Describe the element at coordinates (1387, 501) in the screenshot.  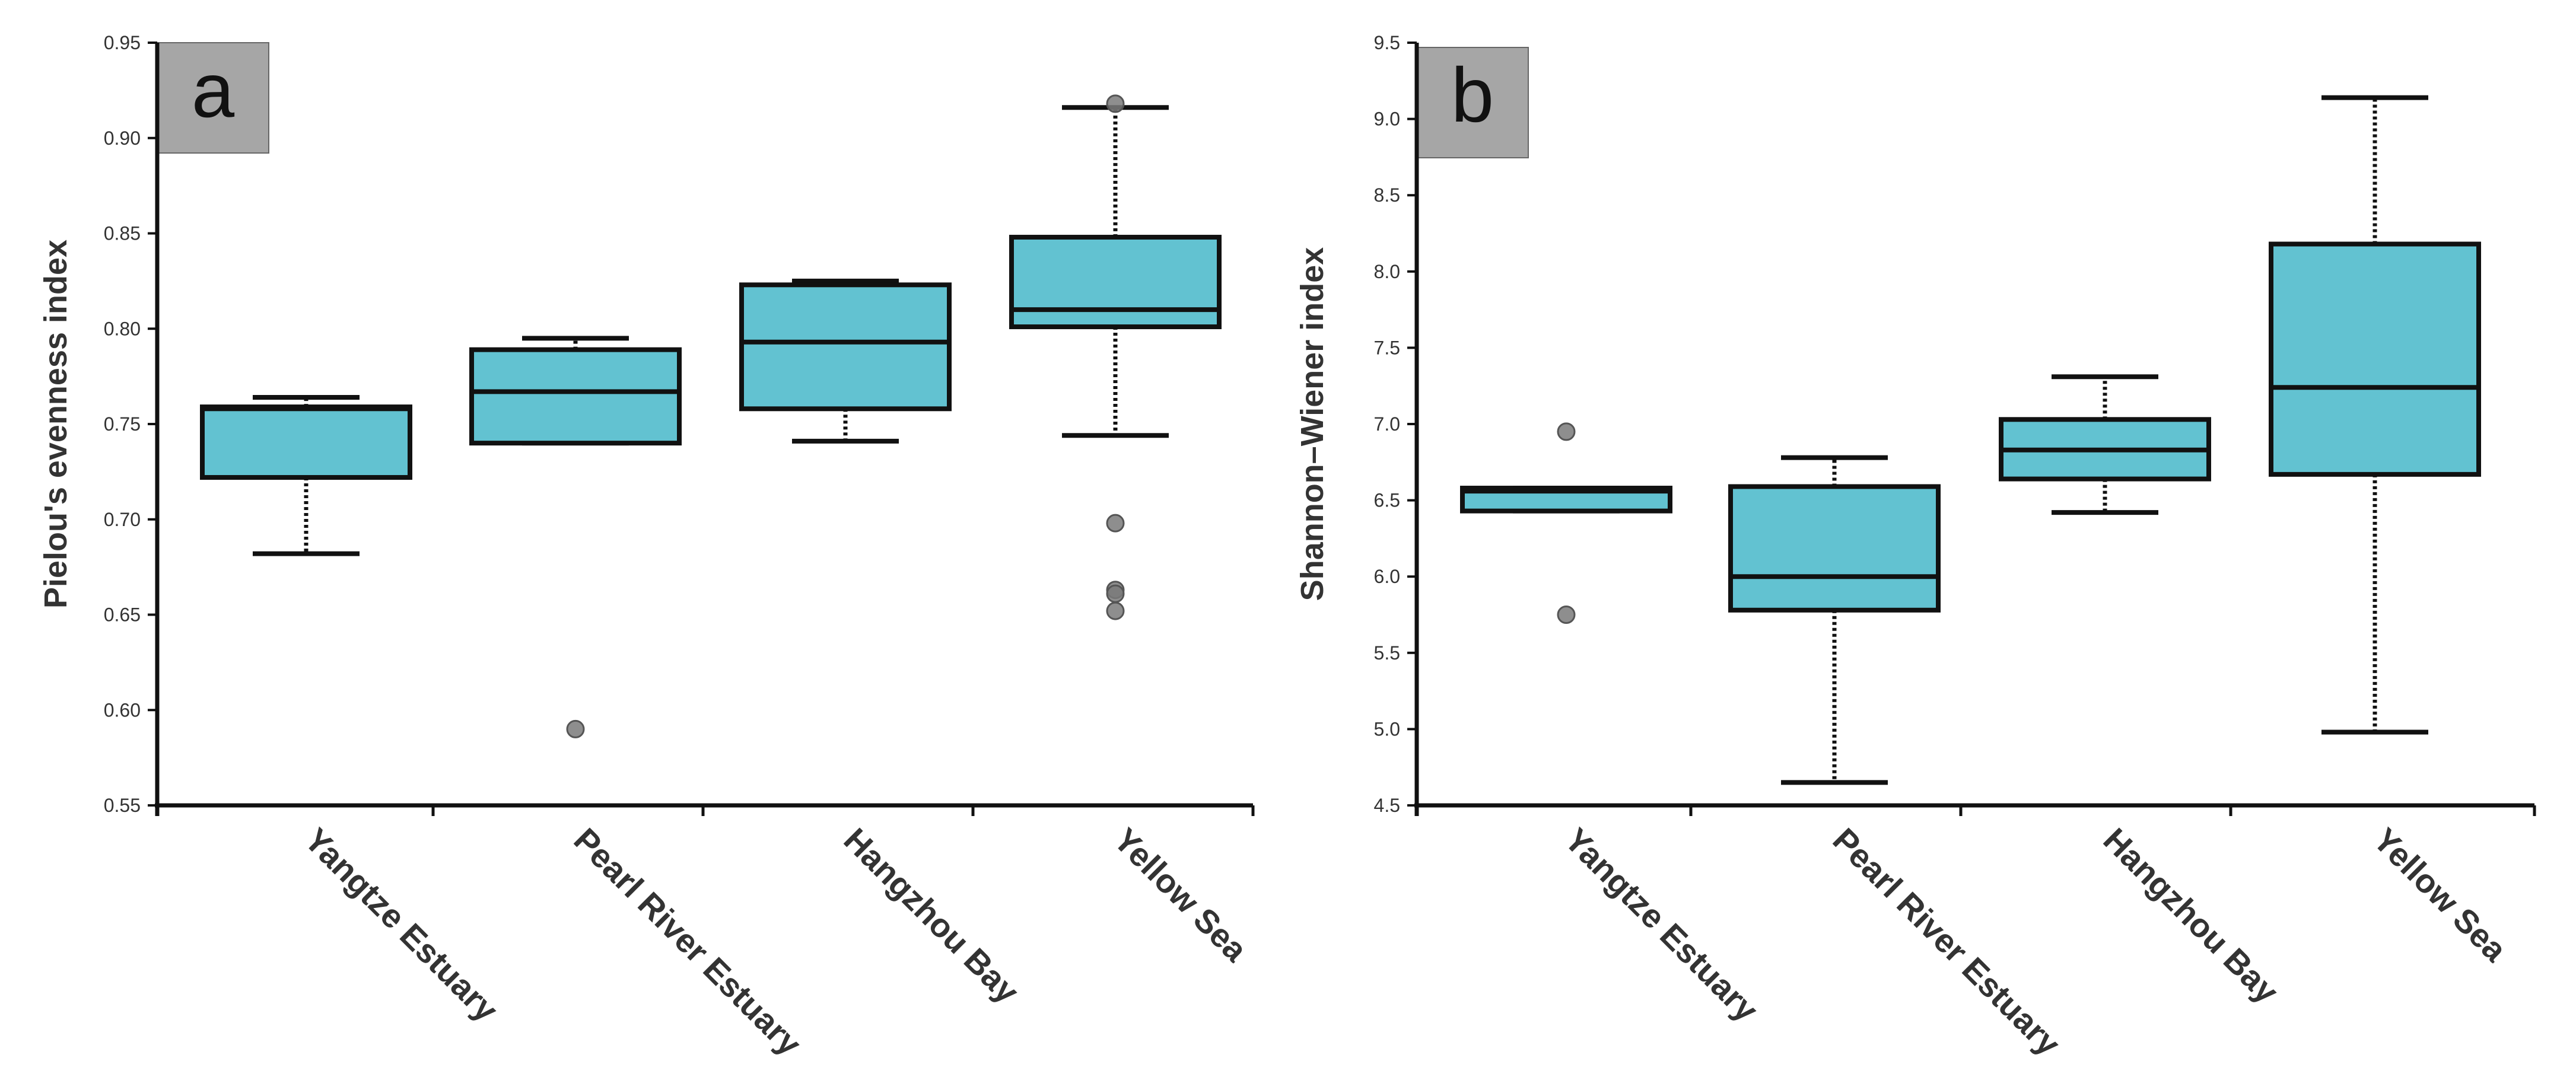
I see `y-tick-label: 6.5` at that location.